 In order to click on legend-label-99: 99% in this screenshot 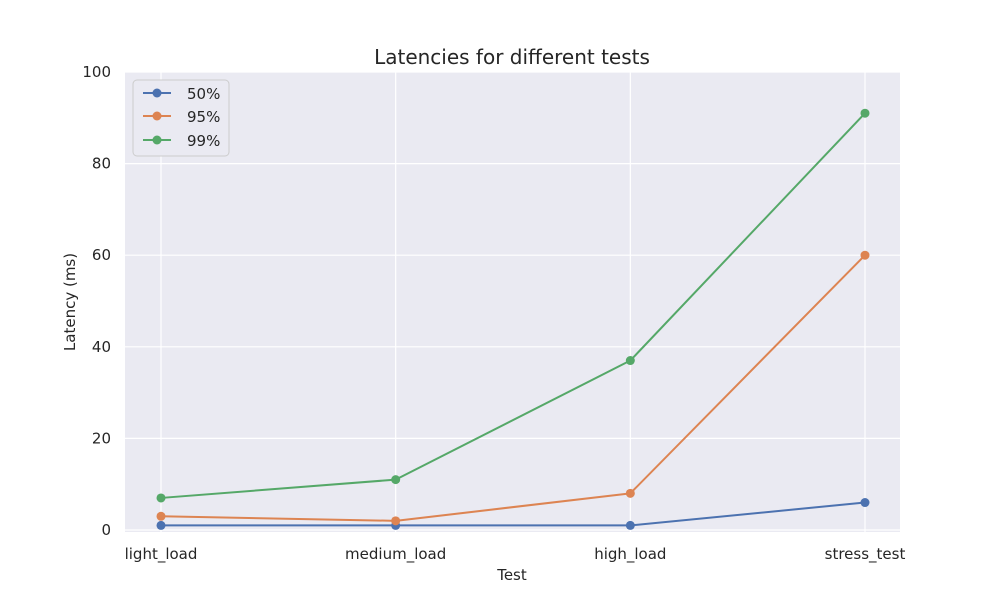, I will do `click(203, 141)`.